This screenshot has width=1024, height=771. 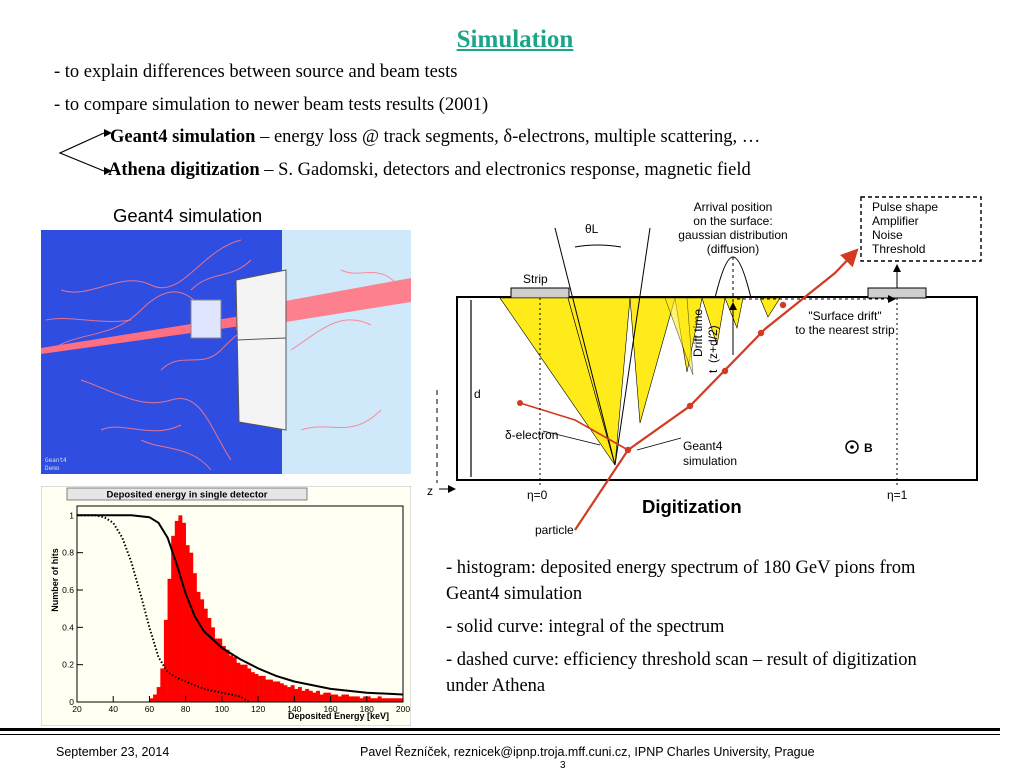 What do you see at coordinates (477, 394) in the screenshot?
I see `d-label: d` at bounding box center [477, 394].